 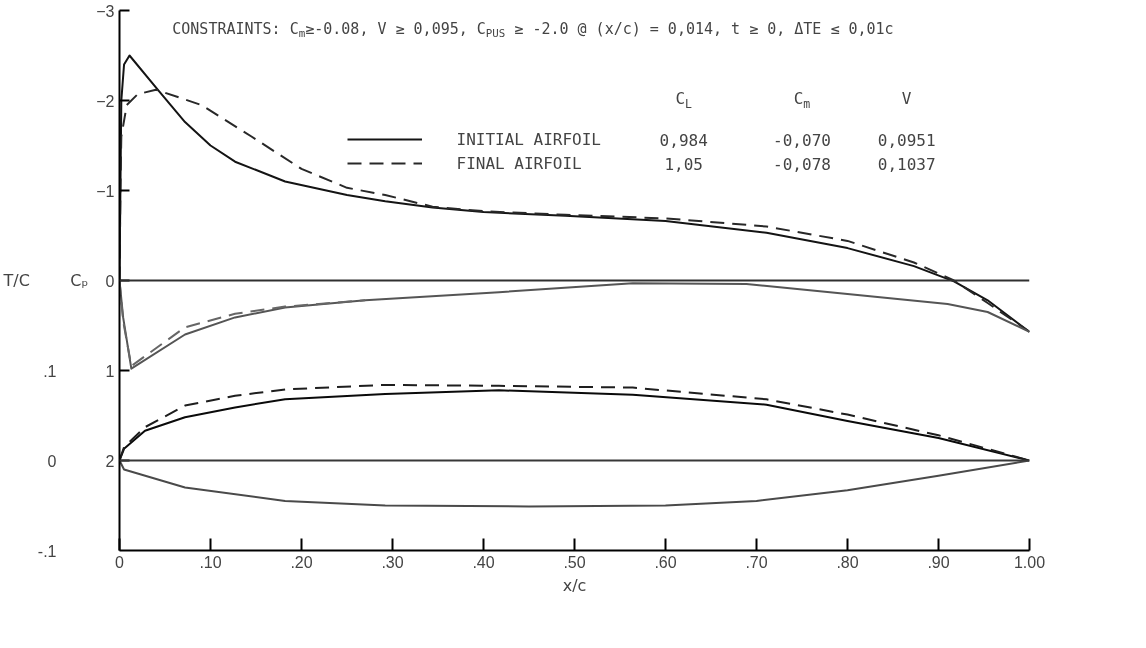 What do you see at coordinates (906, 98) in the screenshot?
I see `annotation: V` at bounding box center [906, 98].